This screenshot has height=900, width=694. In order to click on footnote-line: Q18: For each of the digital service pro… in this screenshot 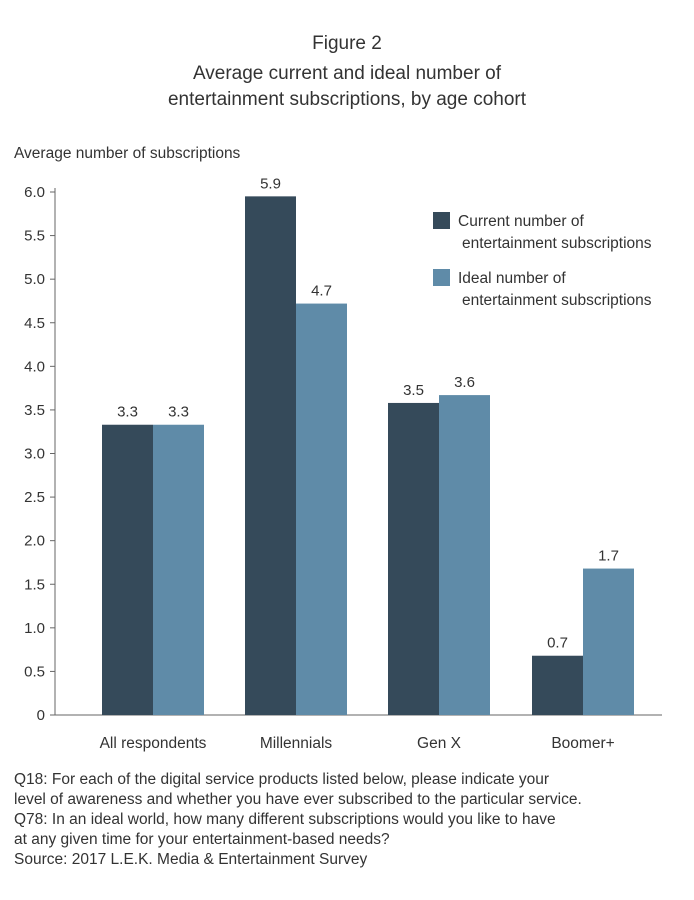, I will do `click(282, 779)`.